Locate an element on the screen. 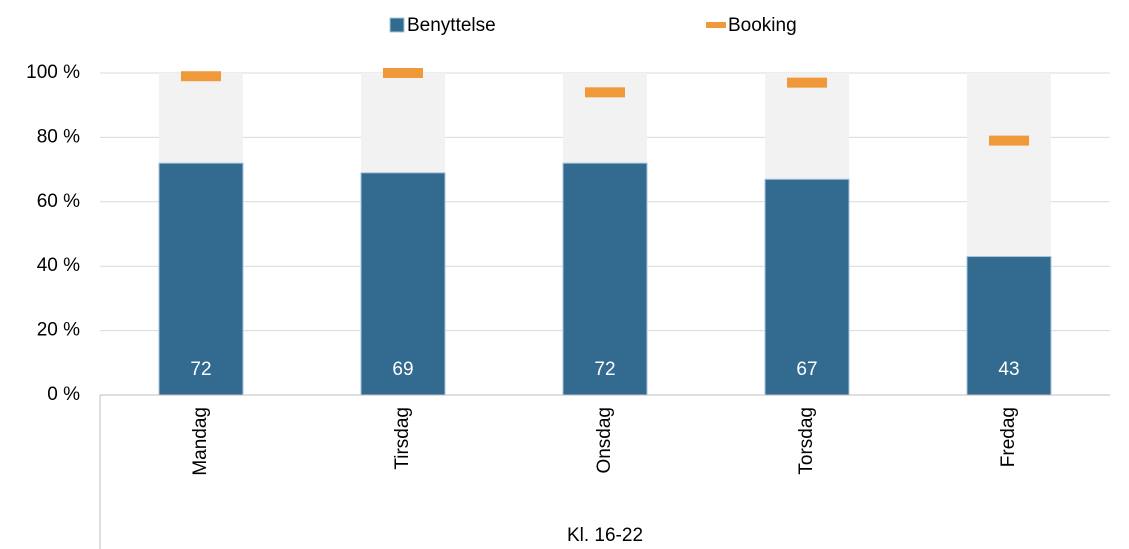 This screenshot has width=1129, height=549. x-tick-label: Tirsdag is located at coordinates (402, 438).